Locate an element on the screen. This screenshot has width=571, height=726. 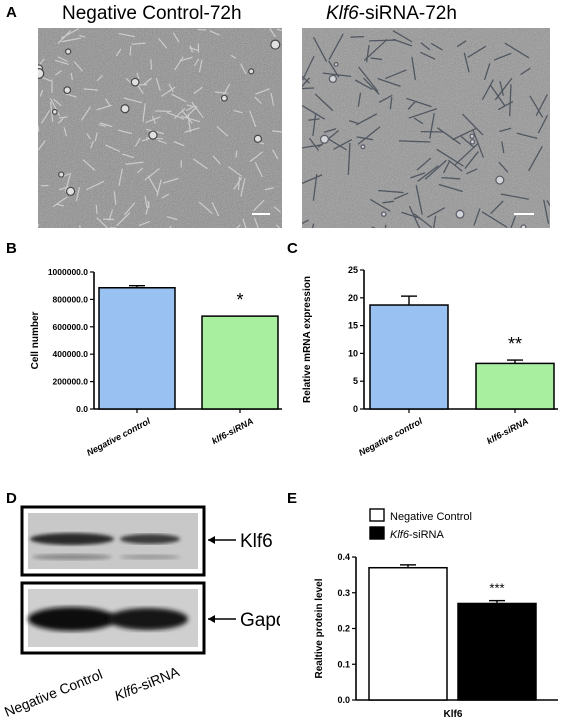
band-klf6-control is located at coordinates (72, 539).